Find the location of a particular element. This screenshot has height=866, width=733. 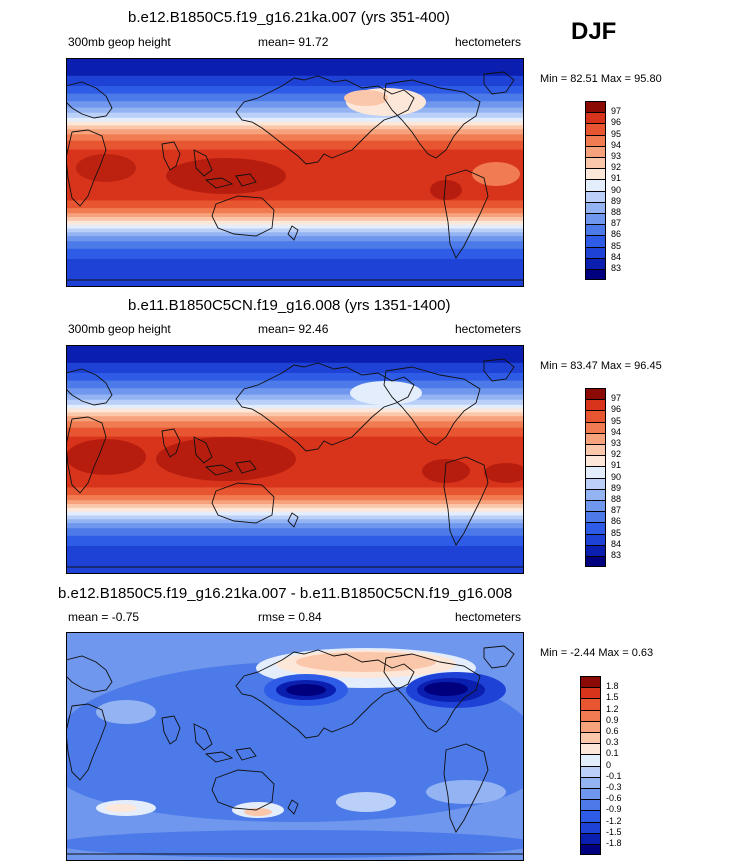

colorbar-tick-label: -0.9 is located at coordinates (614, 809).